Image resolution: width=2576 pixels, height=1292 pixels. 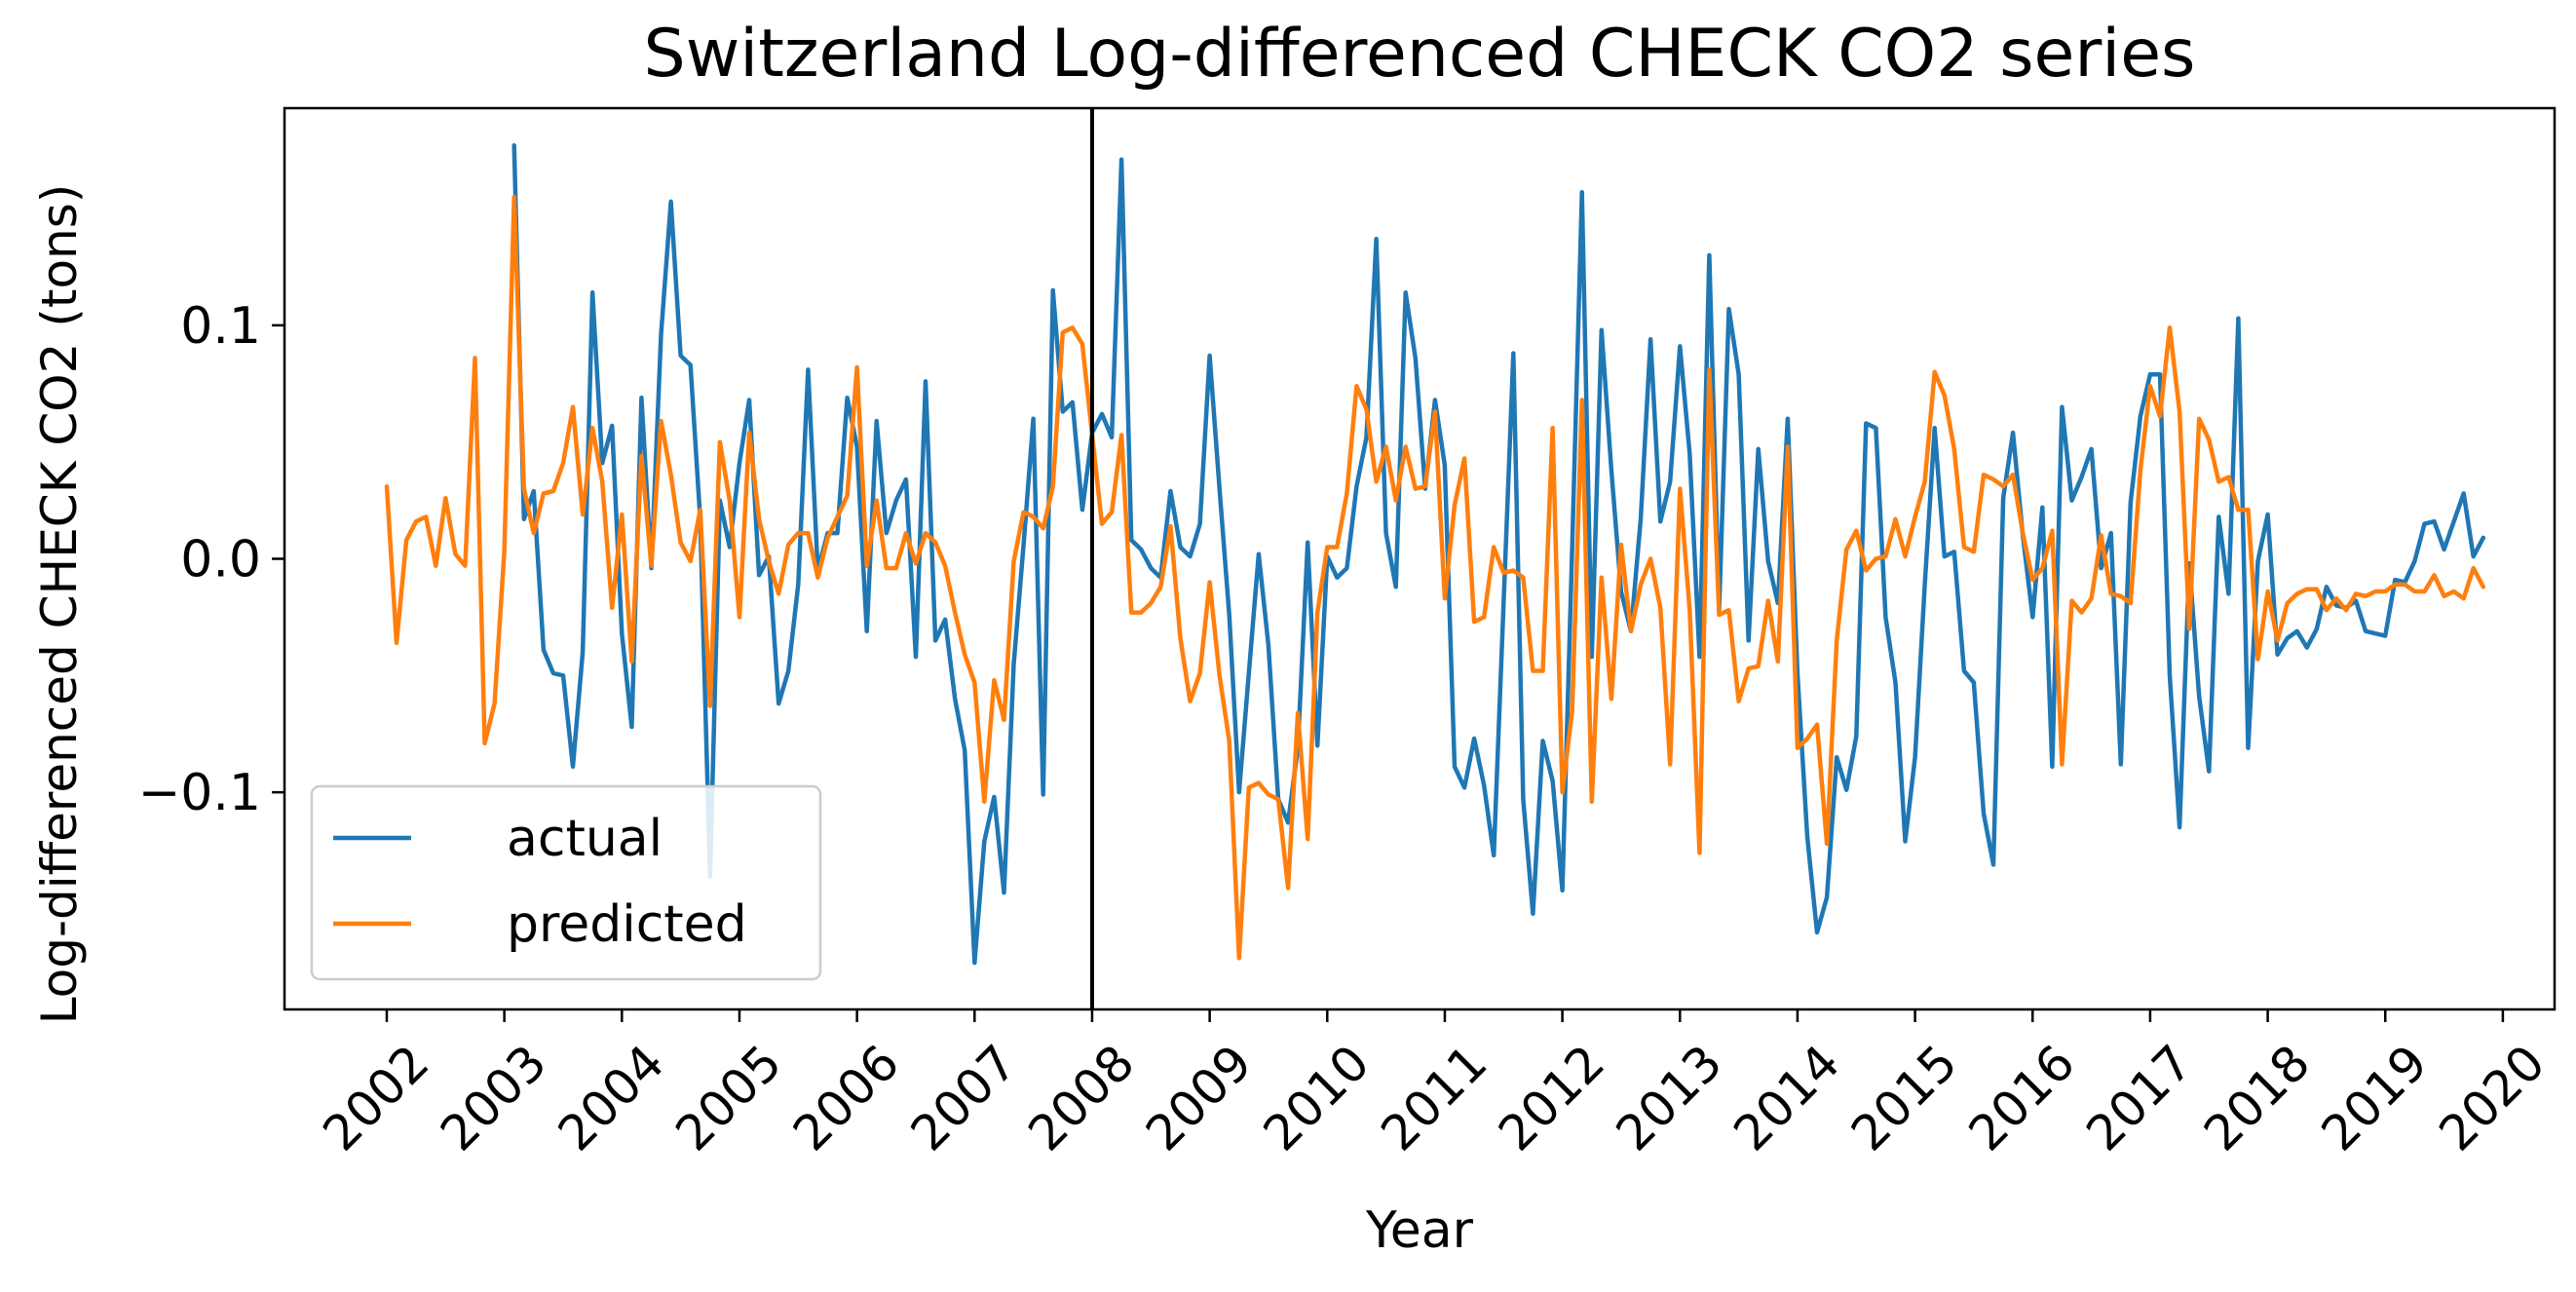 I want to click on x-tick-label: 2019, so click(x=2375, y=1097).